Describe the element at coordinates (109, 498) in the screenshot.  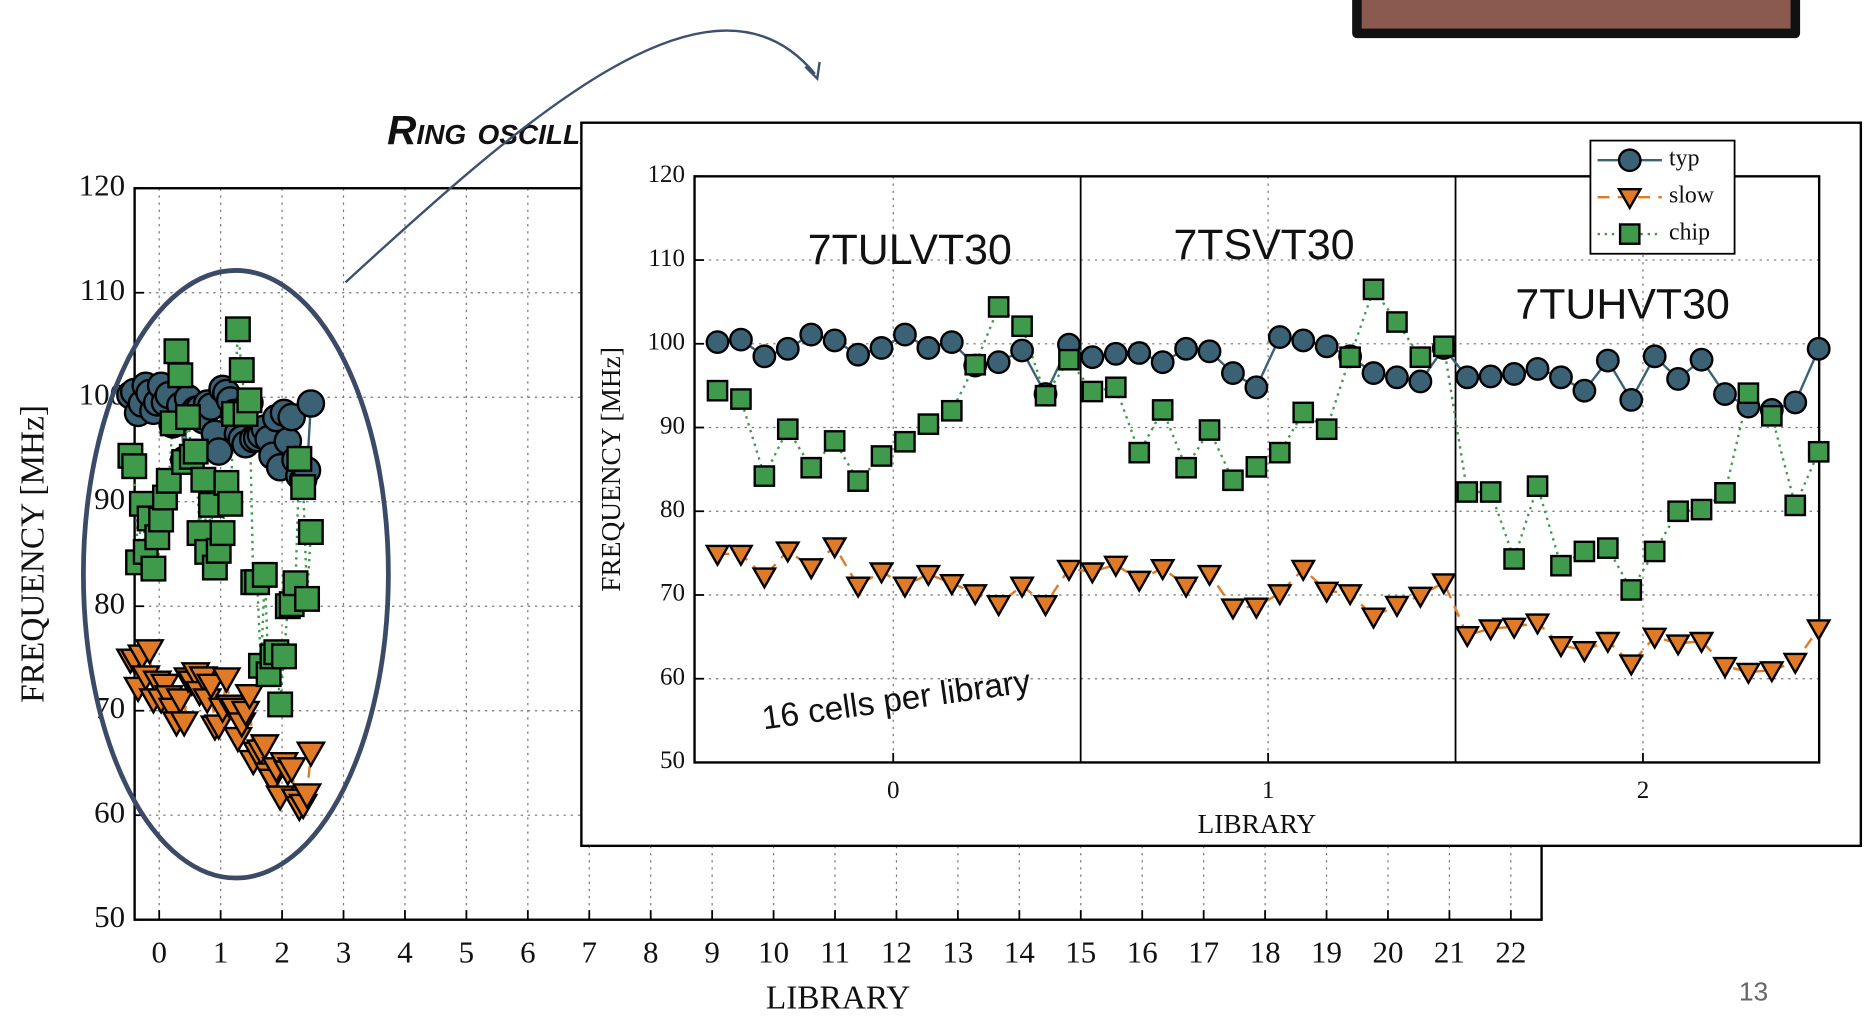
I see `y-tick-label: 90` at that location.